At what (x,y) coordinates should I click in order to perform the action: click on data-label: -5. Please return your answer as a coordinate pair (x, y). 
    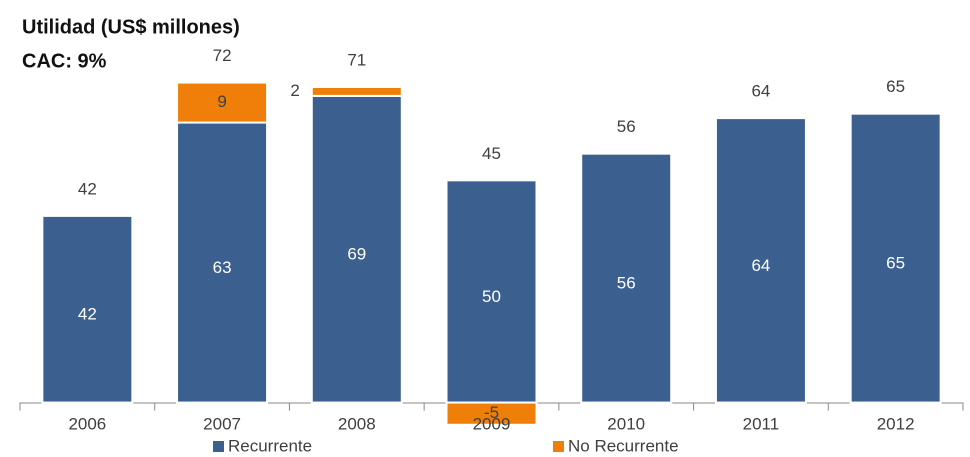
    Looking at the image, I should click on (491, 412).